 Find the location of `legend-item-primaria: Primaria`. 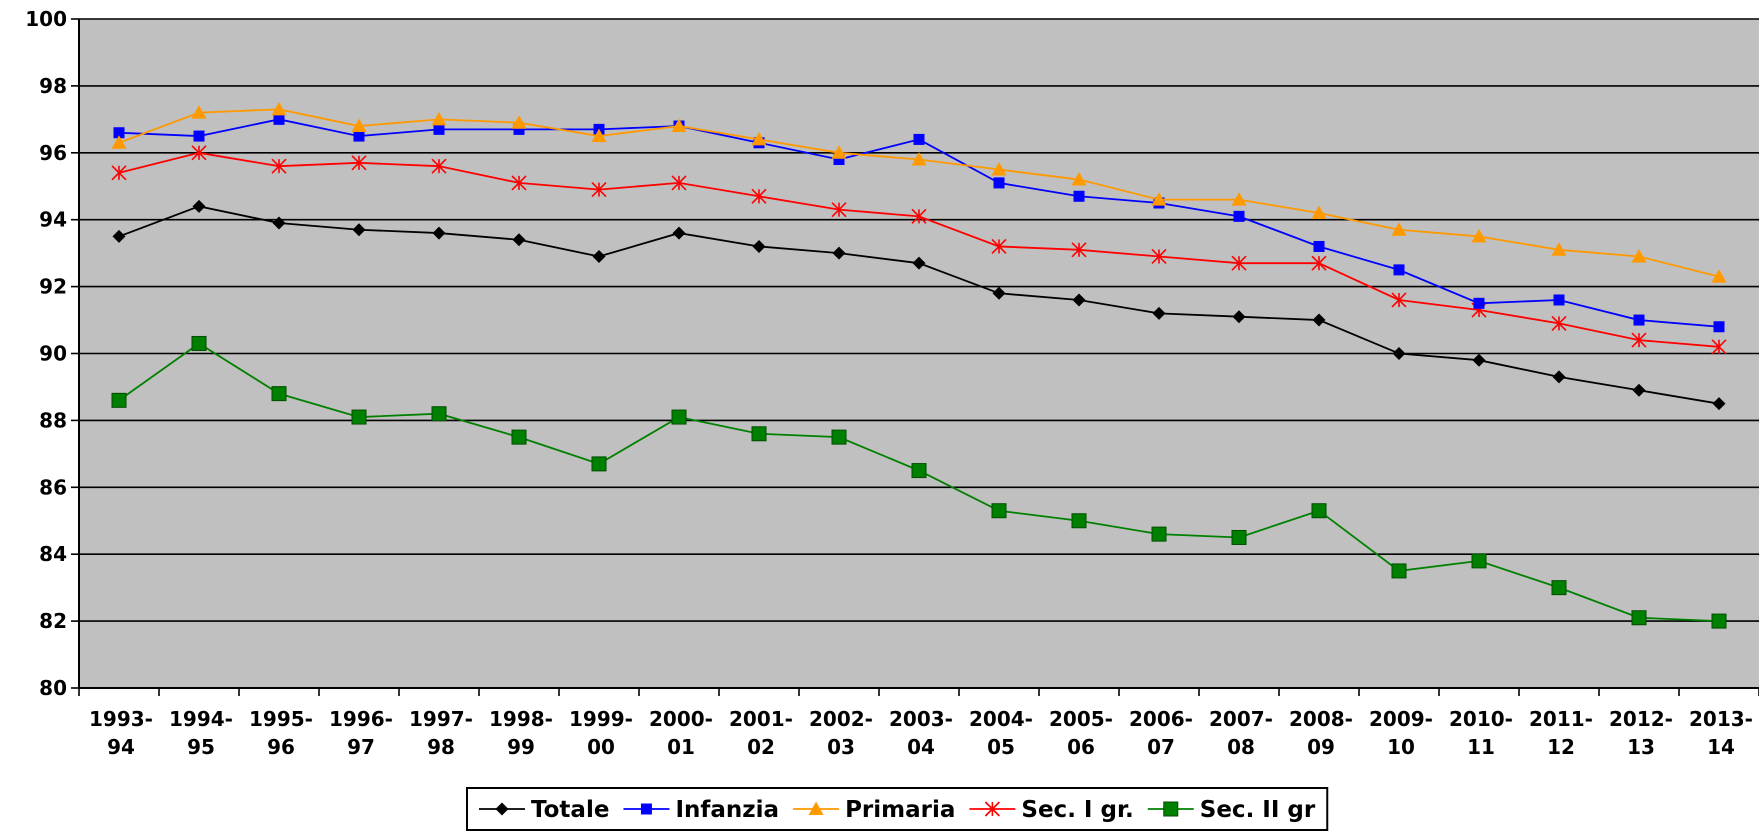

legend-item-primaria: Primaria is located at coordinates (874, 810).